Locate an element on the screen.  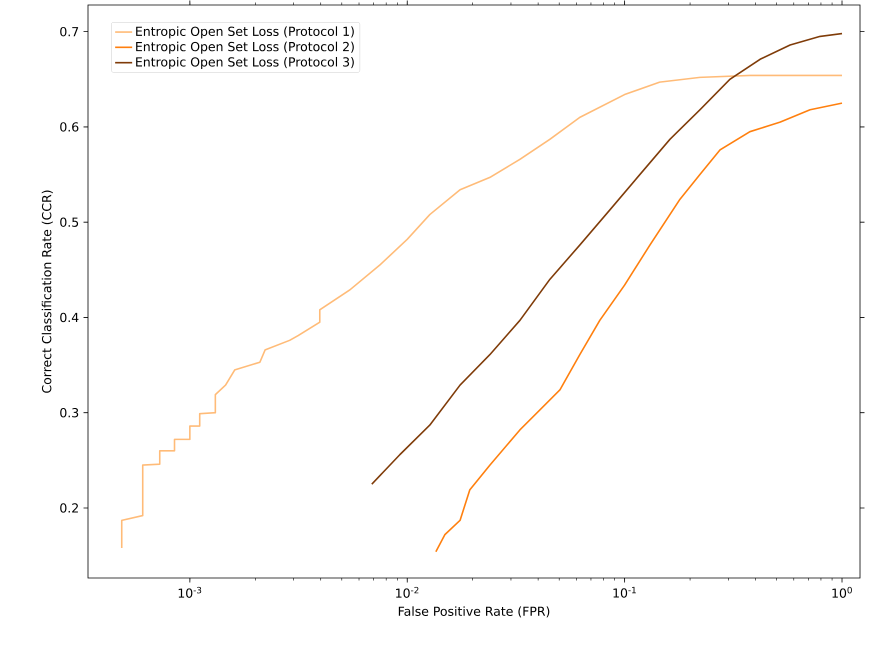
y-tick-label: 0.7 is located at coordinates (69, 31).